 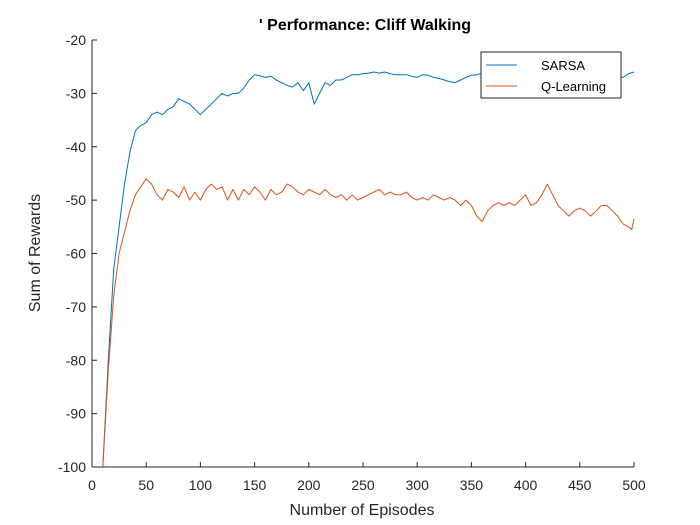 What do you see at coordinates (365, 25) in the screenshot?
I see `chart-title: ' Performance: Cliff Walking` at bounding box center [365, 25].